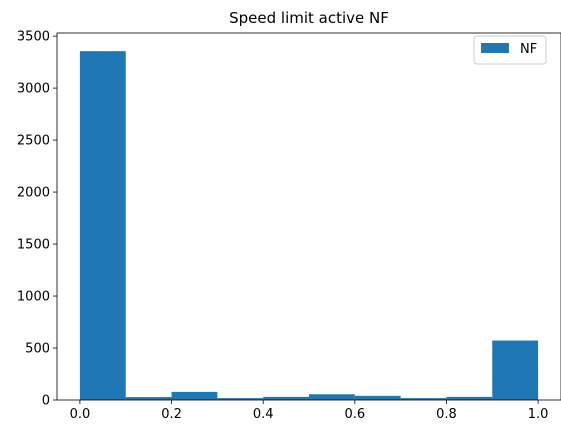 The height and width of the screenshot is (433, 561). Describe the element at coordinates (446, 414) in the screenshot. I see `x-tick-label-4: 0.8` at that location.